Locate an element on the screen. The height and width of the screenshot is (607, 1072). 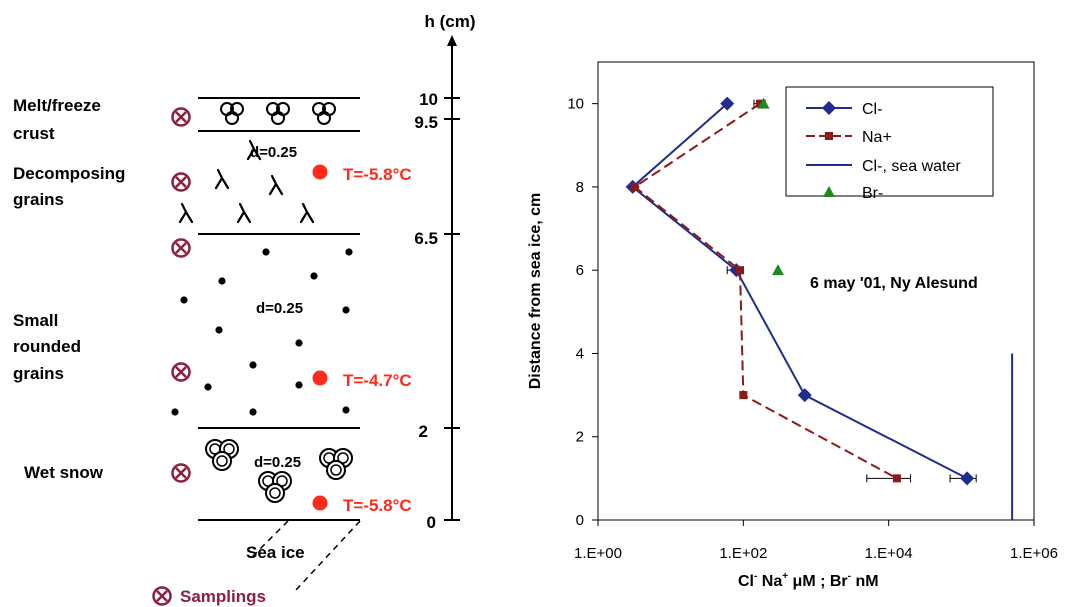
layer-crust-label: Melt/freeze crust is located at coordinates (59, 119).